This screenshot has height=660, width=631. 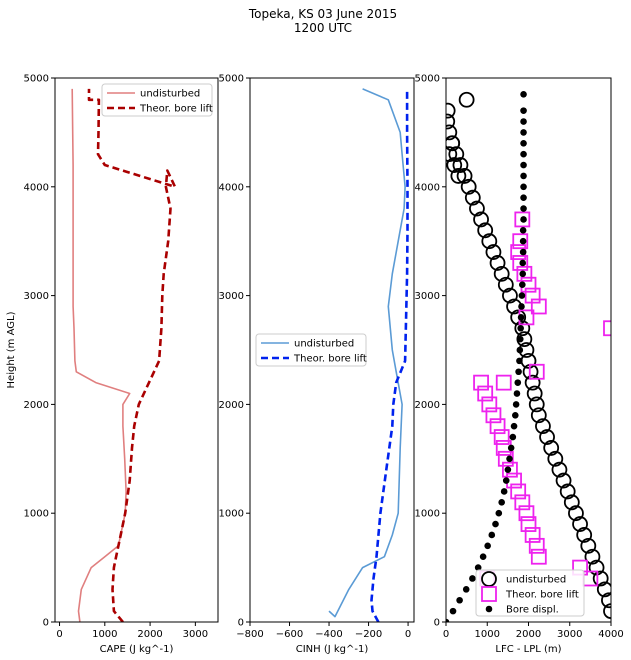 I want to click on x-tick-label: −400, so click(x=328, y=634).